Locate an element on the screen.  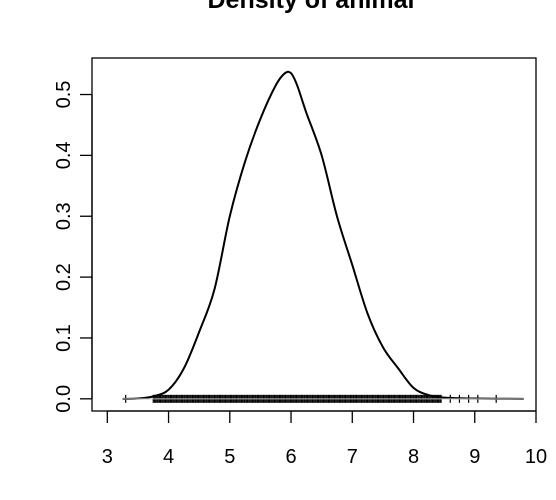
y-tick-label: 0.3 is located at coordinates (64, 216).